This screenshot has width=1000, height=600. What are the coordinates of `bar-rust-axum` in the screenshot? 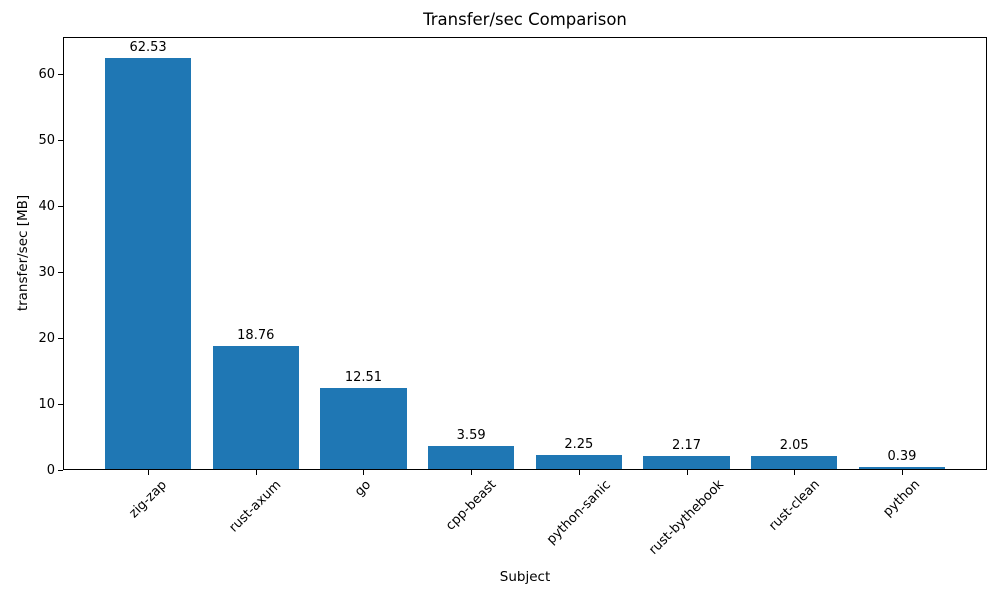 It's located at (255, 408).